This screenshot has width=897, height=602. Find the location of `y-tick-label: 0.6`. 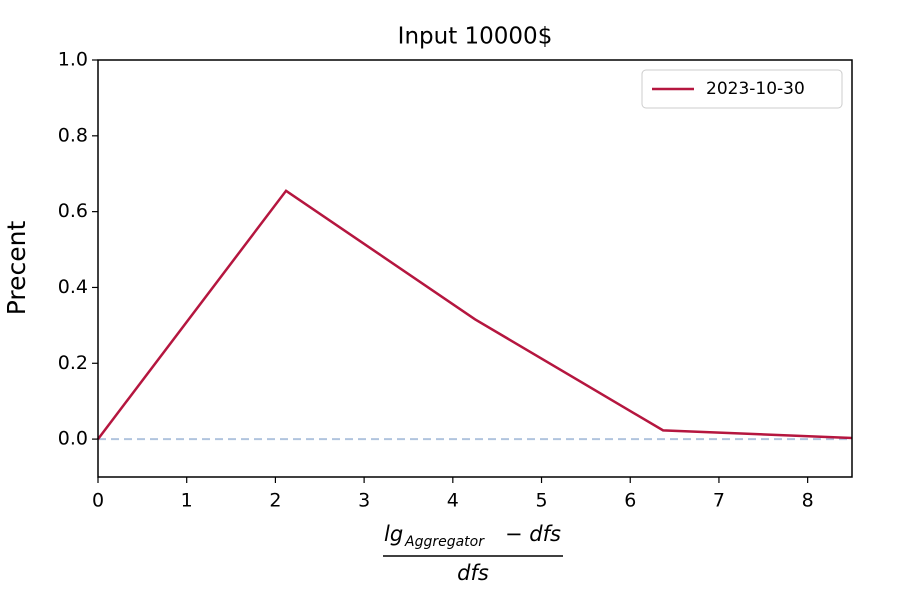

y-tick-label: 0.6 is located at coordinates (73, 211).